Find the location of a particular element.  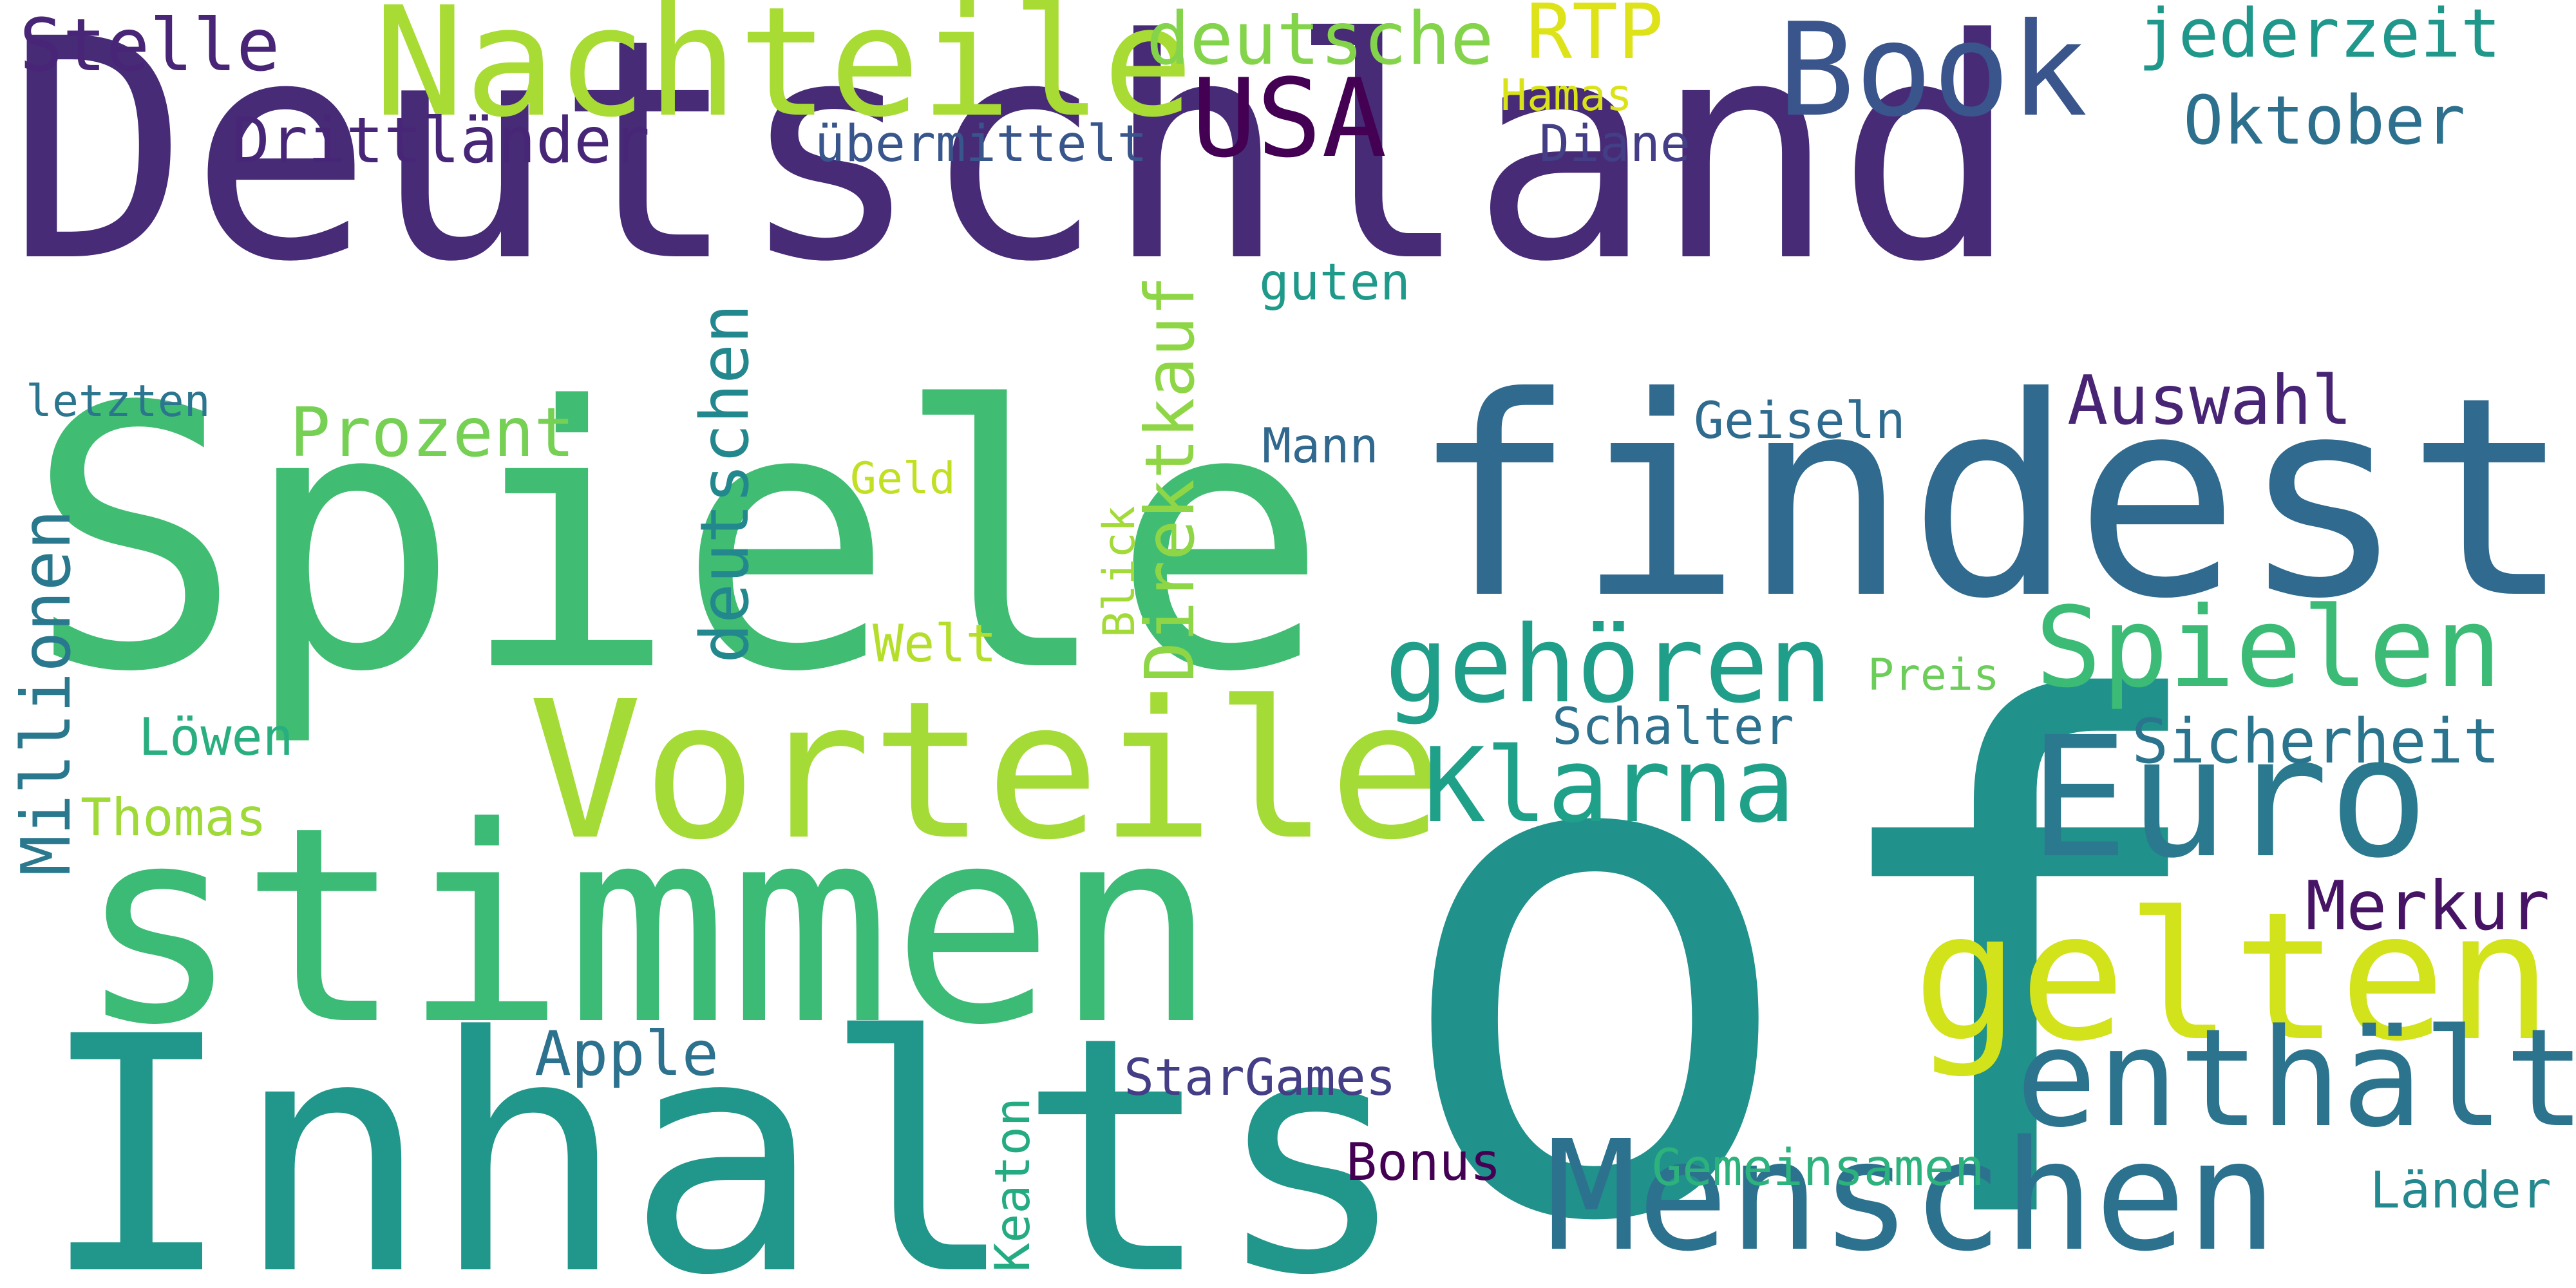

word-millionen: Millionen is located at coordinates (46, 692).